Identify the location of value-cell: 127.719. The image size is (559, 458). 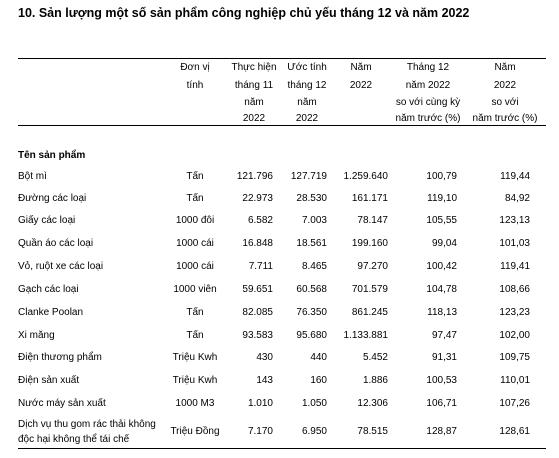
(308, 176).